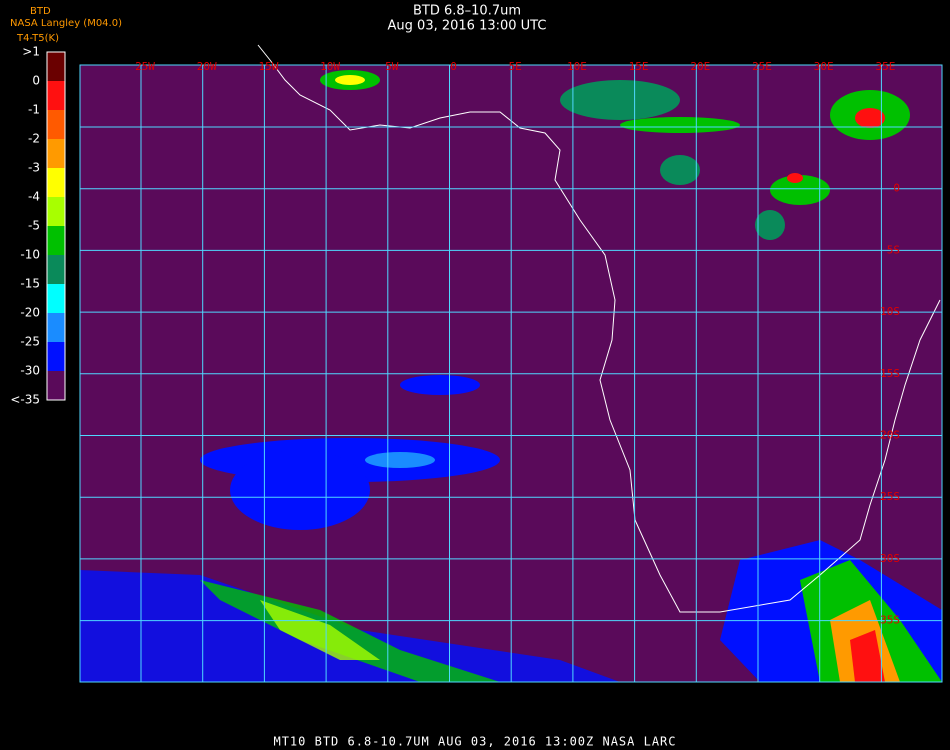 The height and width of the screenshot is (750, 950). Describe the element at coordinates (30, 255) in the screenshot. I see `legend-label: -10` at that location.